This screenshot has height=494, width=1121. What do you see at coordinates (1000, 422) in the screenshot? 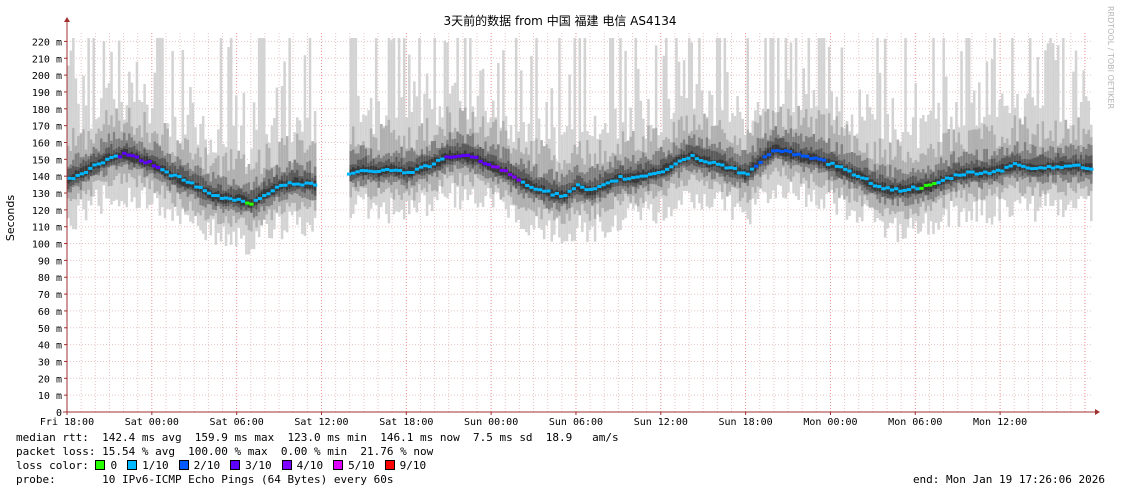
I see `x-tick-label: Mon 12:00` at bounding box center [1000, 422].